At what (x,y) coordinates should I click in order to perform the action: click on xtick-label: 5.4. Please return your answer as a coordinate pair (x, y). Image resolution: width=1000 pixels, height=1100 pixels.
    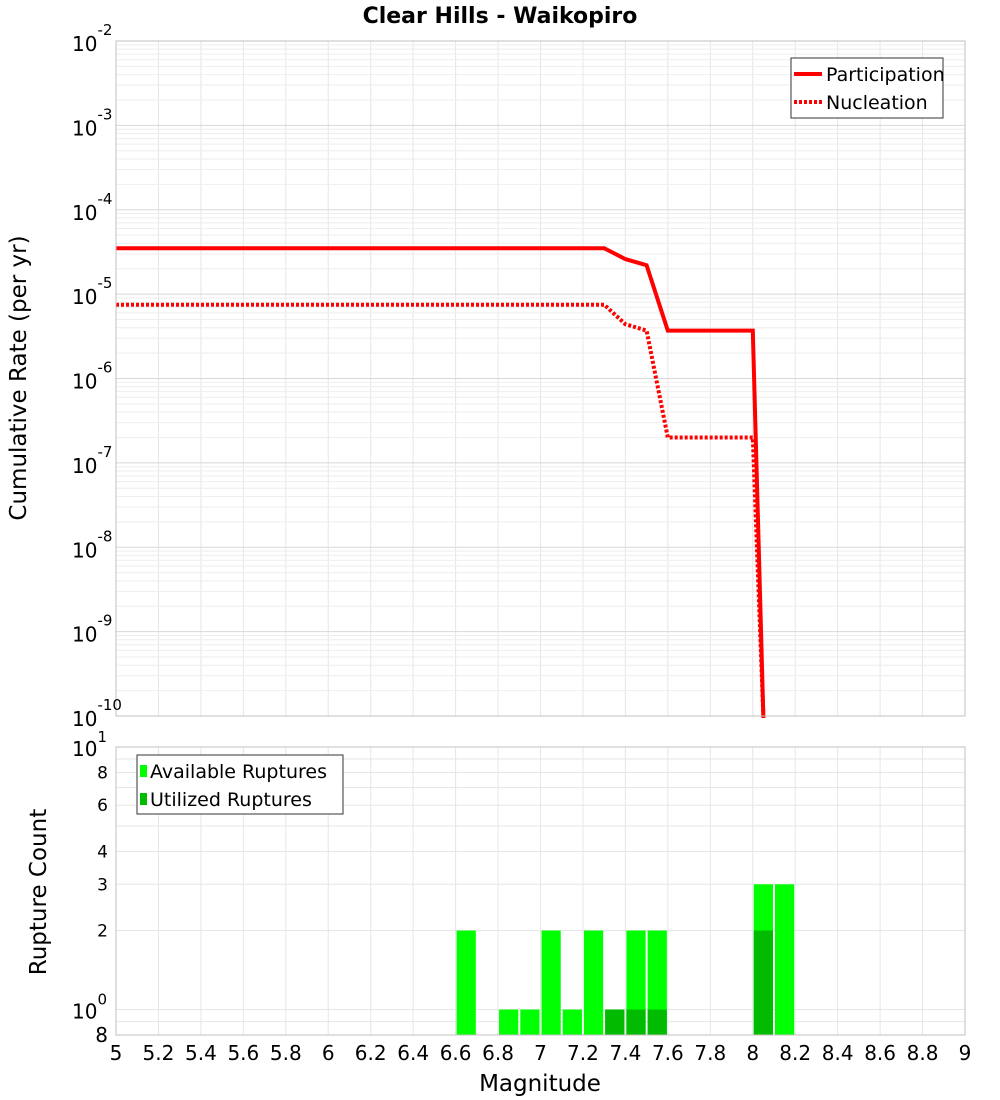
    Looking at the image, I should click on (201, 1053).